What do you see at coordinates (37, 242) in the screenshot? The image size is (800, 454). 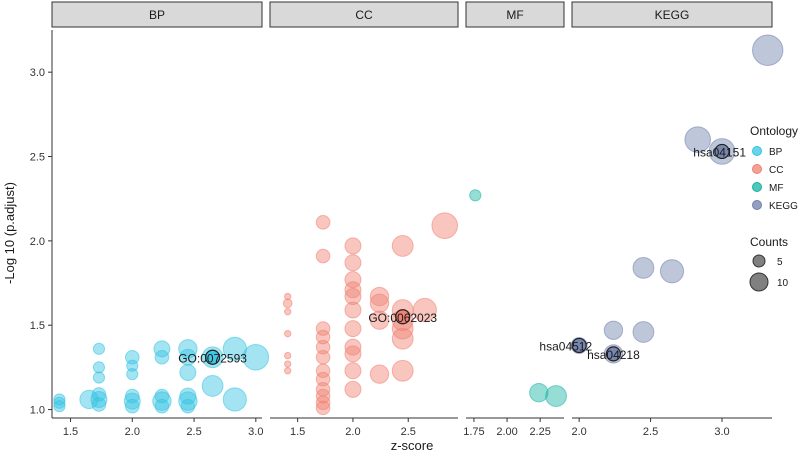 I see `y-tick-label: 2.0` at bounding box center [37, 242].